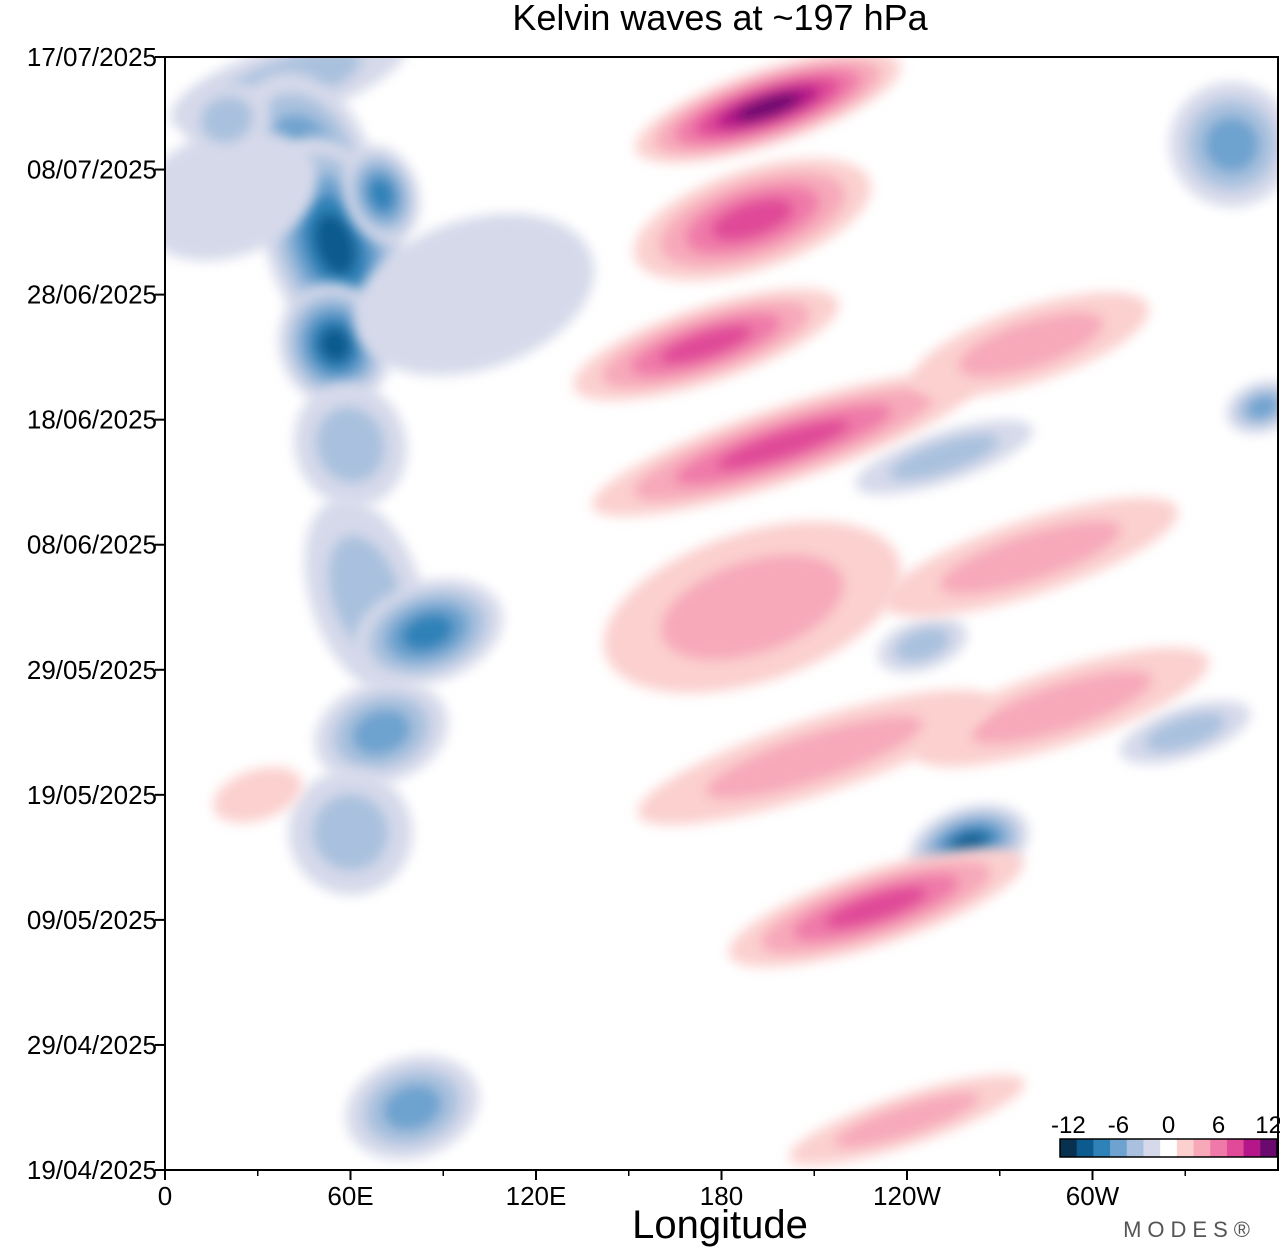  Describe the element at coordinates (92, 1045) in the screenshot. I see `y-tick-label: 29/04/2025` at that location.